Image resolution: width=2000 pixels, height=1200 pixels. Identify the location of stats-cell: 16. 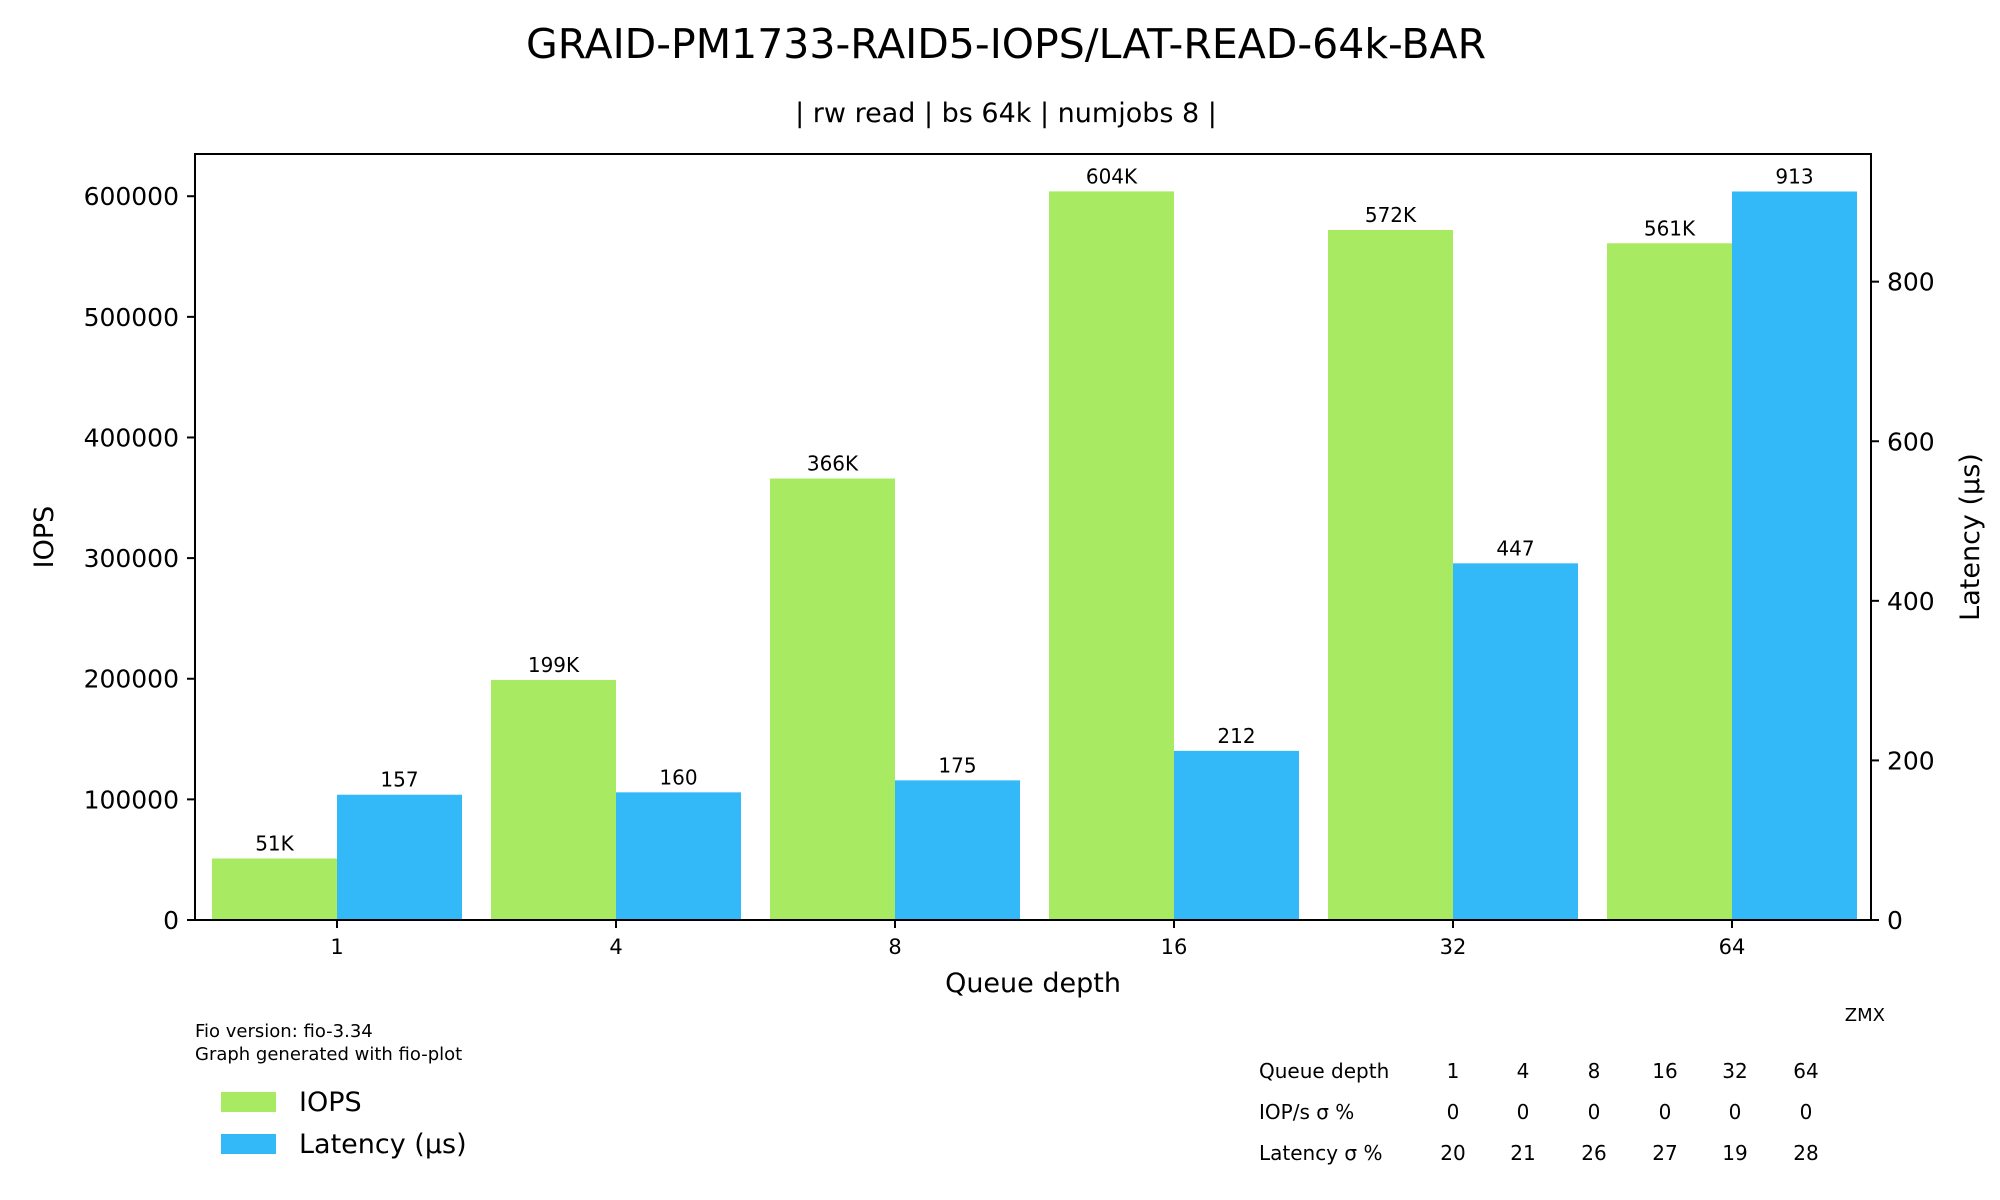
(1664, 1071).